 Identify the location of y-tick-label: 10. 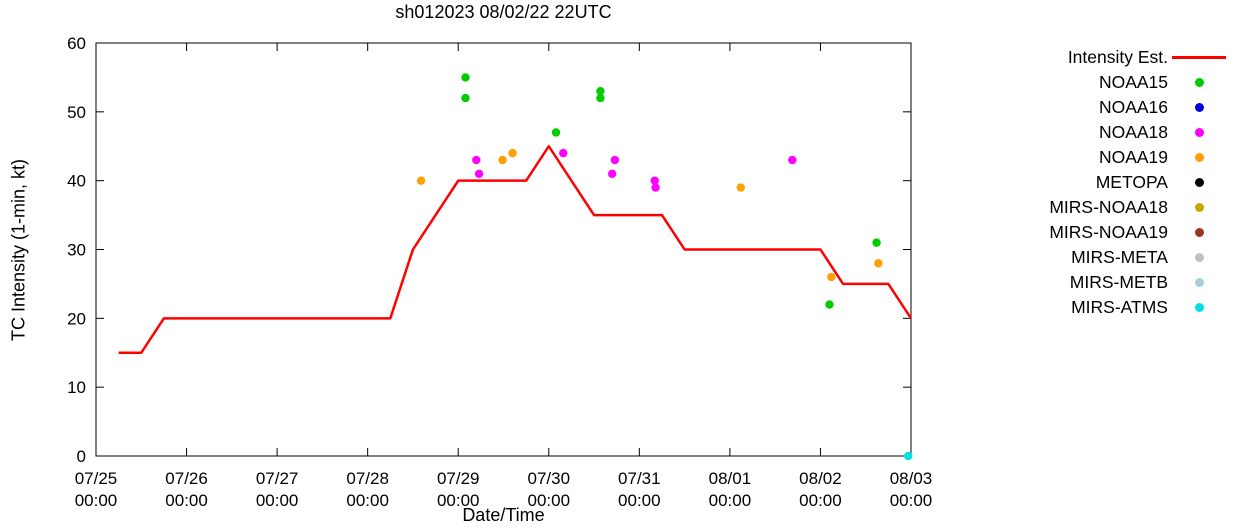
(76, 387).